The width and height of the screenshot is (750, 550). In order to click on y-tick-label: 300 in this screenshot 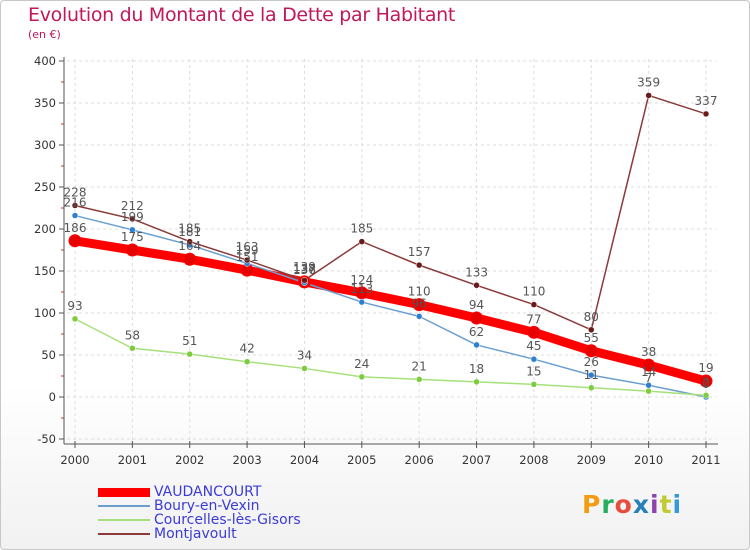, I will do `click(45, 145)`.